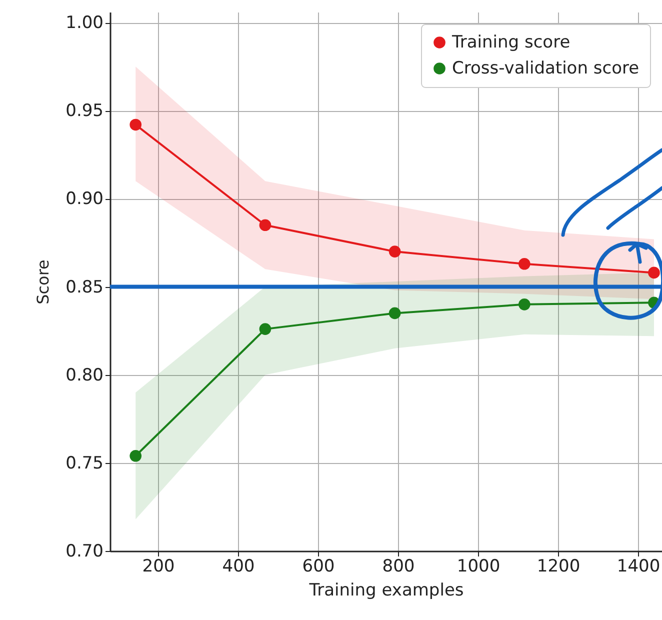 The width and height of the screenshot is (662, 620). Describe the element at coordinates (43, 282) in the screenshot. I see `y-axis-title: Score` at that location.